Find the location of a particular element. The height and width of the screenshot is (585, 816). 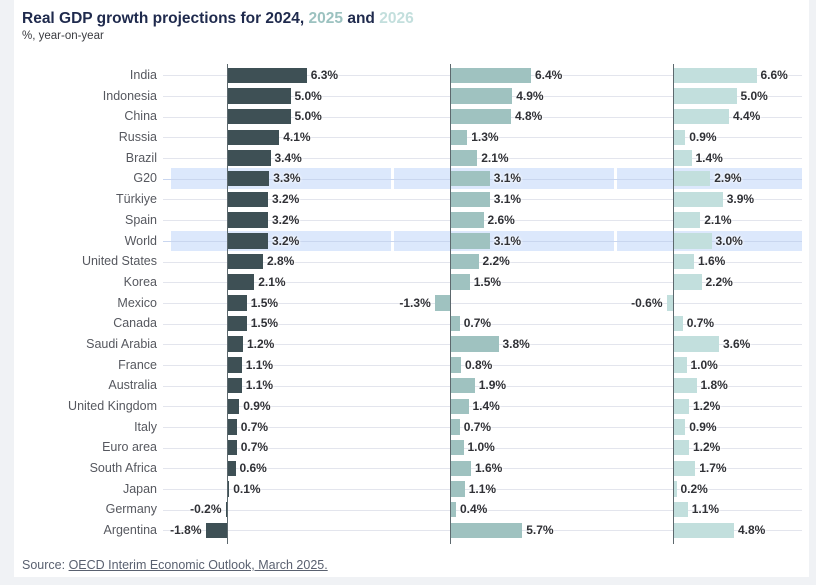

bar-2026-türkiye is located at coordinates (698, 199).